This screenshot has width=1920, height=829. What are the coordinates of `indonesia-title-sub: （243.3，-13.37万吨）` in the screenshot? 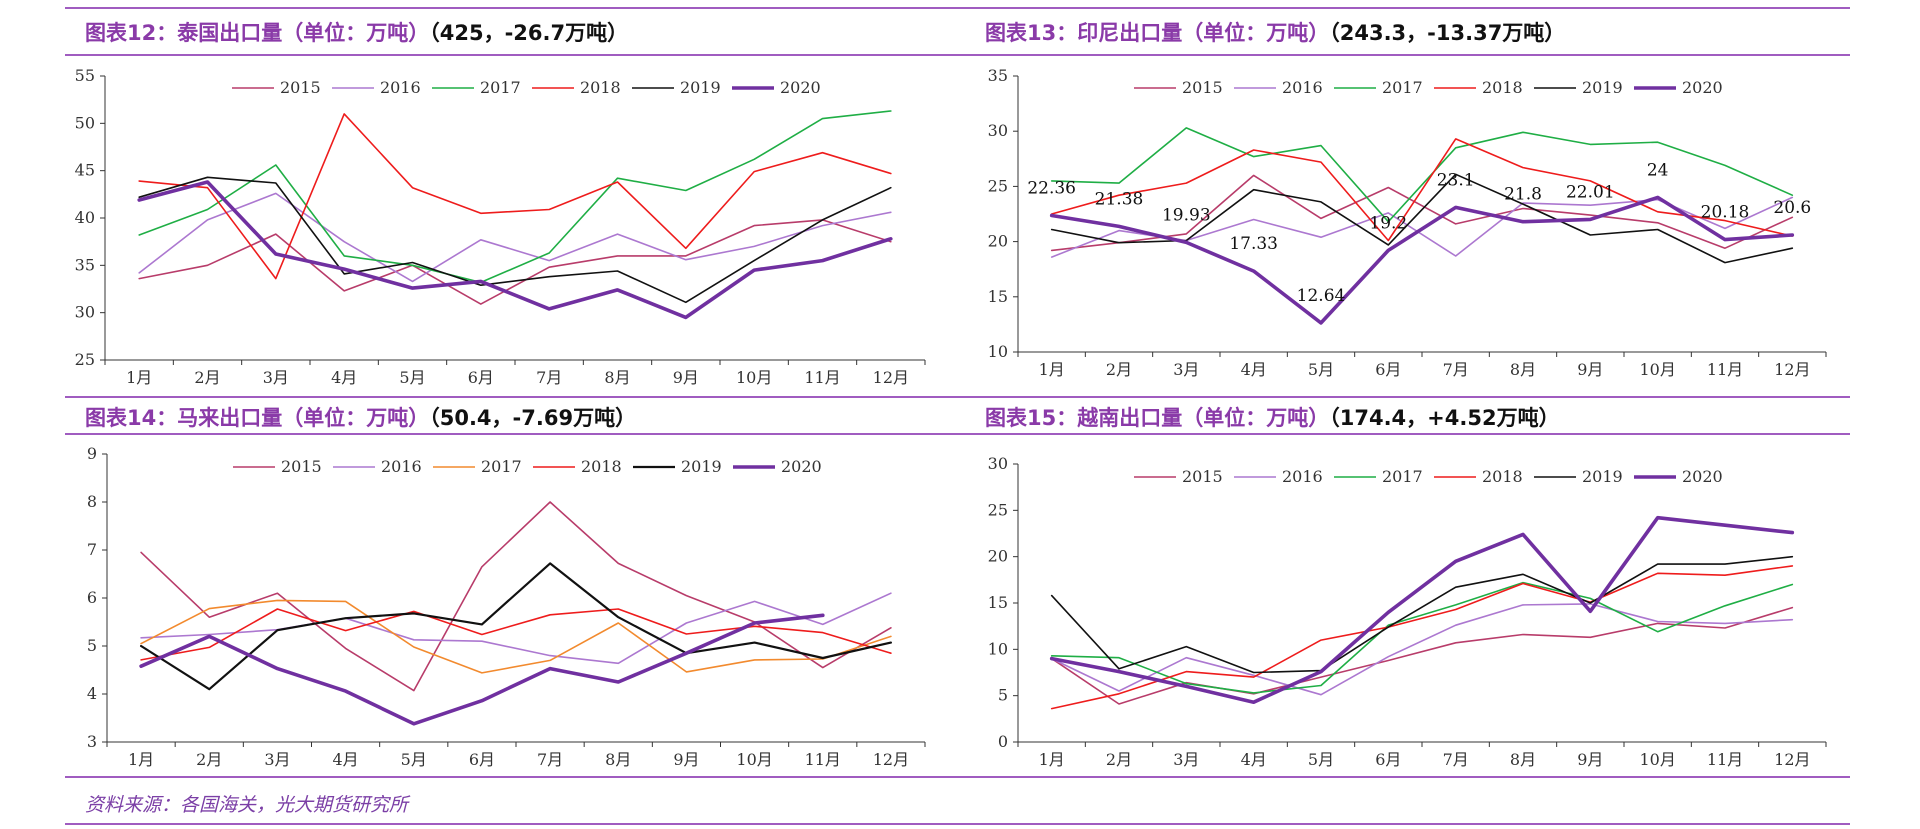 It's located at (1447, 33).